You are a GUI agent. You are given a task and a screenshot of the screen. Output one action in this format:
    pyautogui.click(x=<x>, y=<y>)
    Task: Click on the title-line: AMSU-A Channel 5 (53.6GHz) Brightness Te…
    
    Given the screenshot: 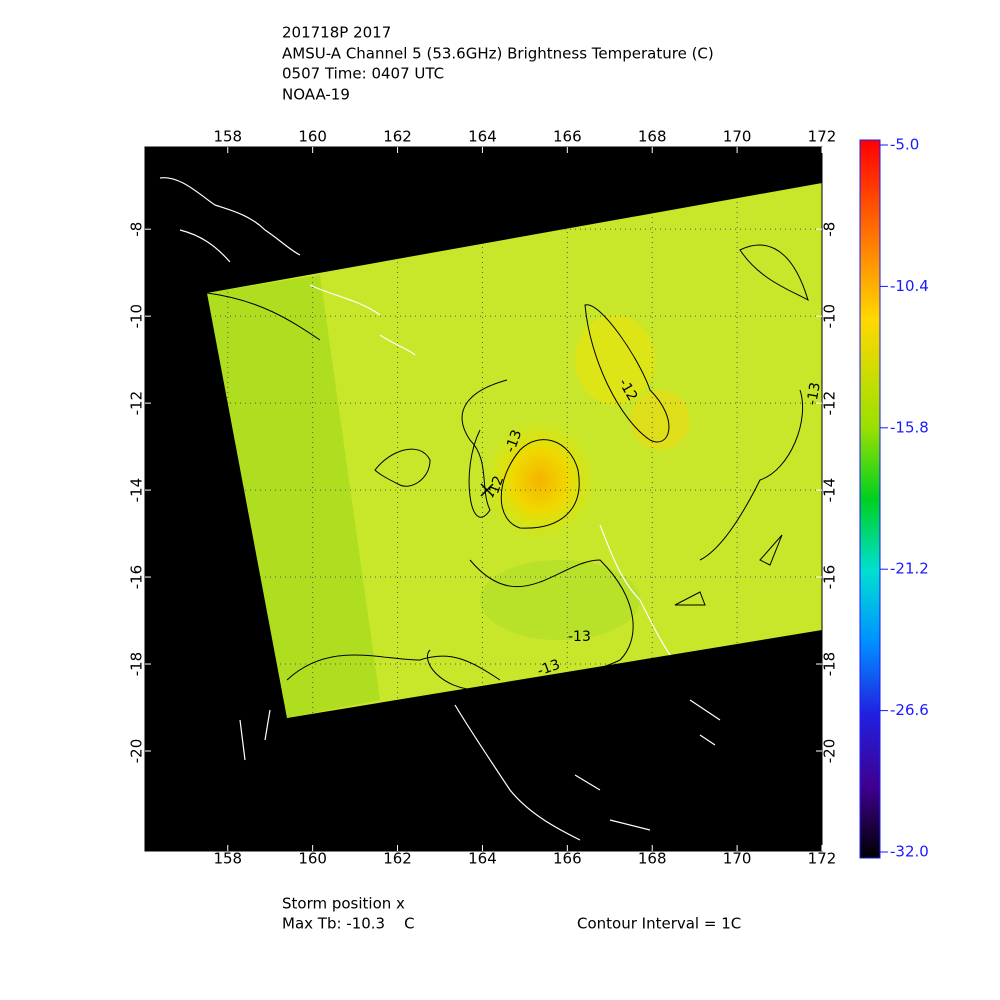 What is the action you would take?
    pyautogui.click(x=498, y=54)
    